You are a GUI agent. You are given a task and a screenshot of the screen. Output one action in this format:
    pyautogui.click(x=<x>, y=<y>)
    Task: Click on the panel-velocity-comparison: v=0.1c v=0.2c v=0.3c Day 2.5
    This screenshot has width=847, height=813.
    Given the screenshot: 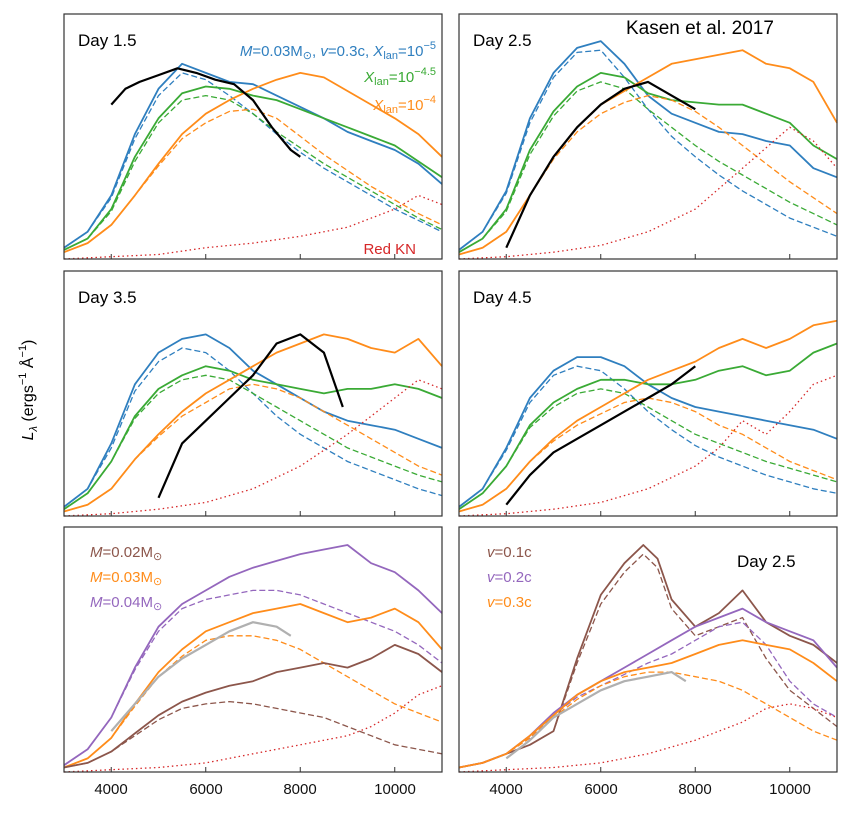 What is the action you would take?
    pyautogui.click(x=648, y=649)
    